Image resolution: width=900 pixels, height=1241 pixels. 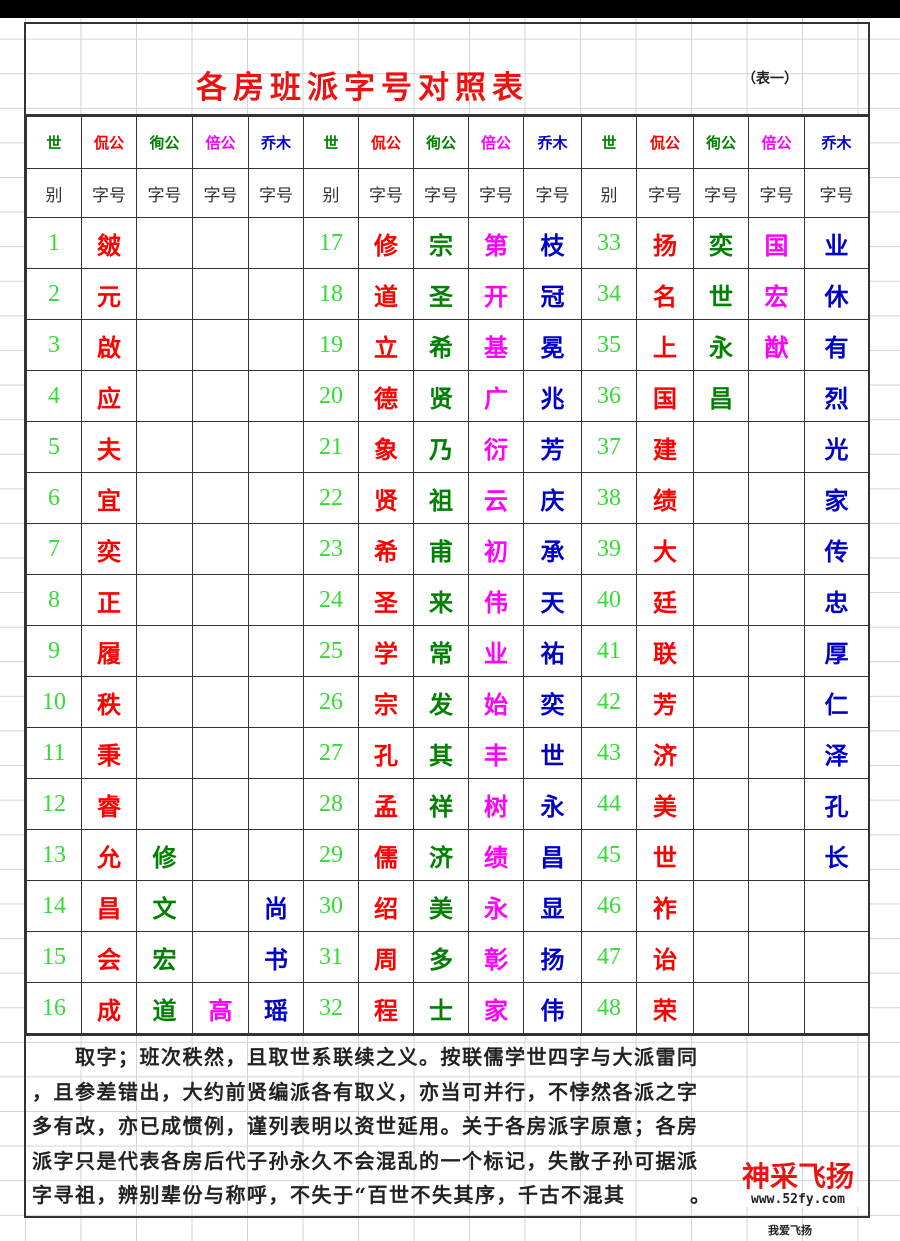 What do you see at coordinates (331, 498) in the screenshot?
I see `generation-number: 22` at bounding box center [331, 498].